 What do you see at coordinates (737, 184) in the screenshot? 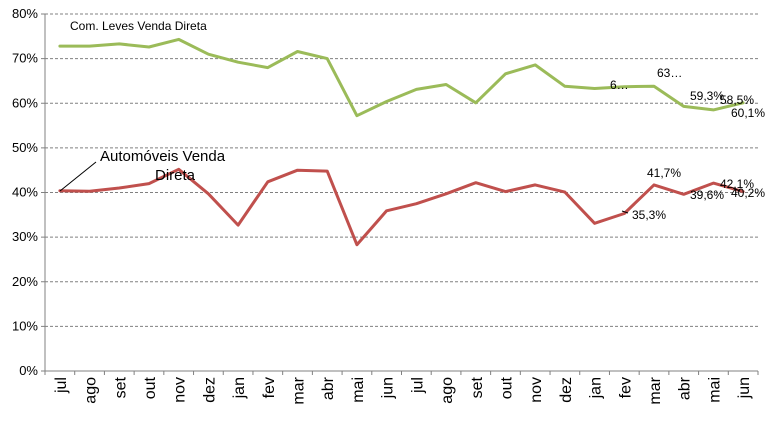
I see `annotation-42-1: 42,1%` at bounding box center [737, 184].